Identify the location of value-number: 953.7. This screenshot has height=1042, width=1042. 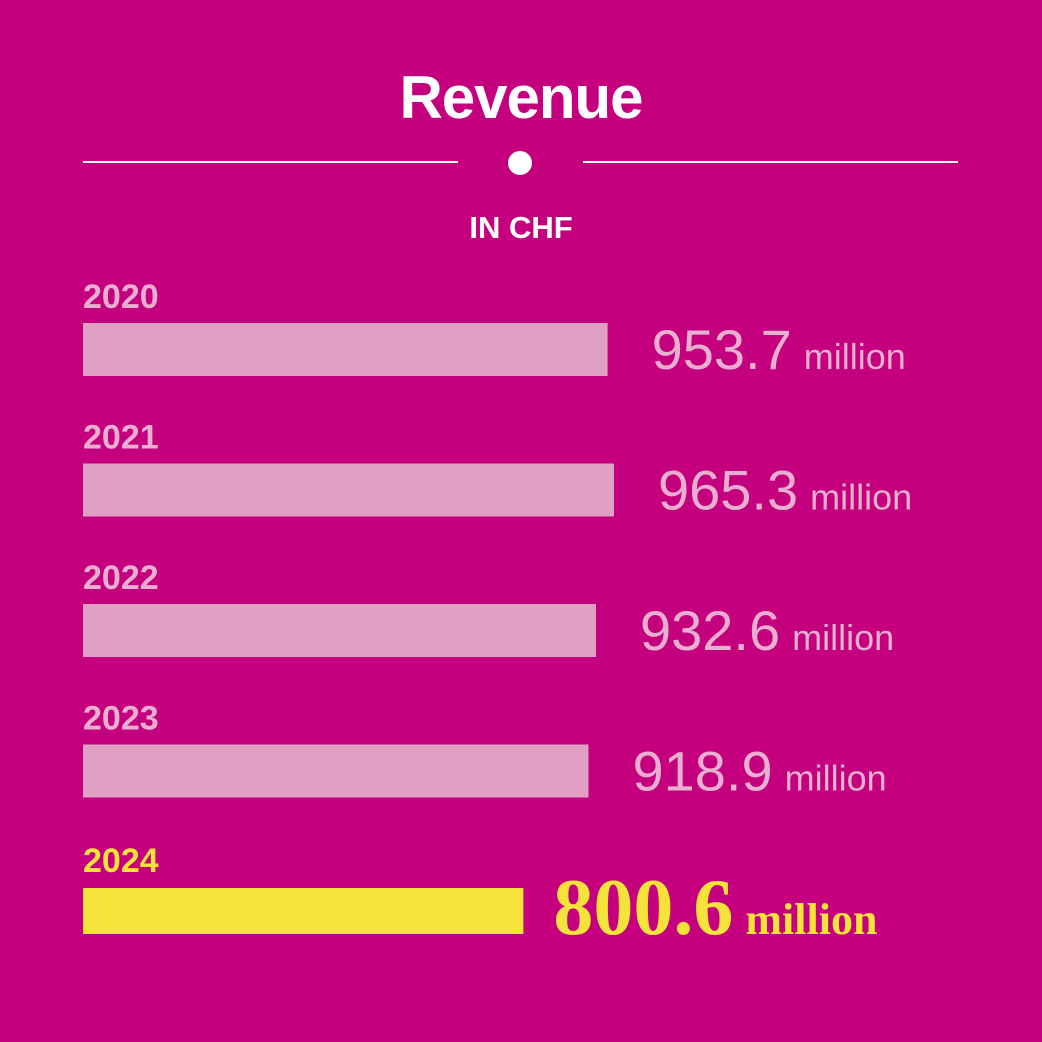
(722, 349).